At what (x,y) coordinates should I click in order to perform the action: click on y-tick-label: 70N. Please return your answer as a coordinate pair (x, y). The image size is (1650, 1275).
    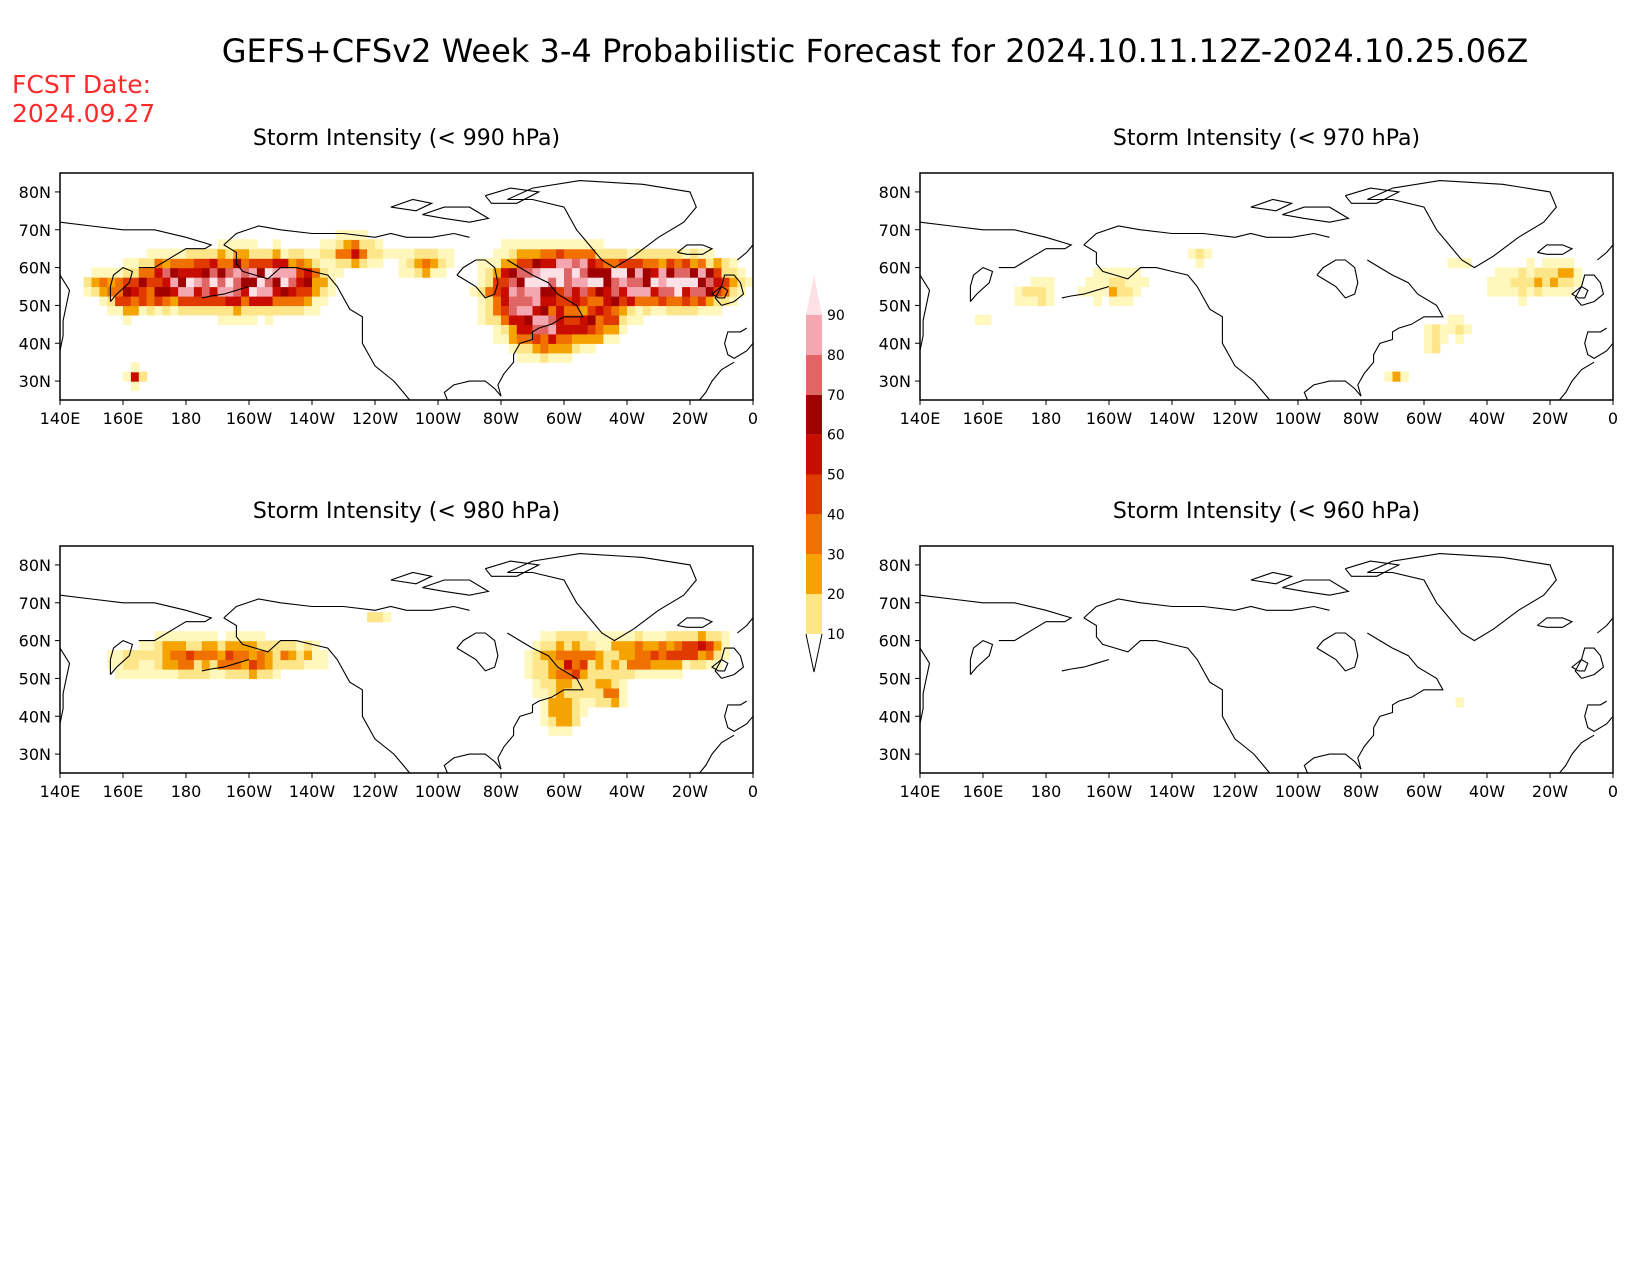
    Looking at the image, I should click on (895, 603).